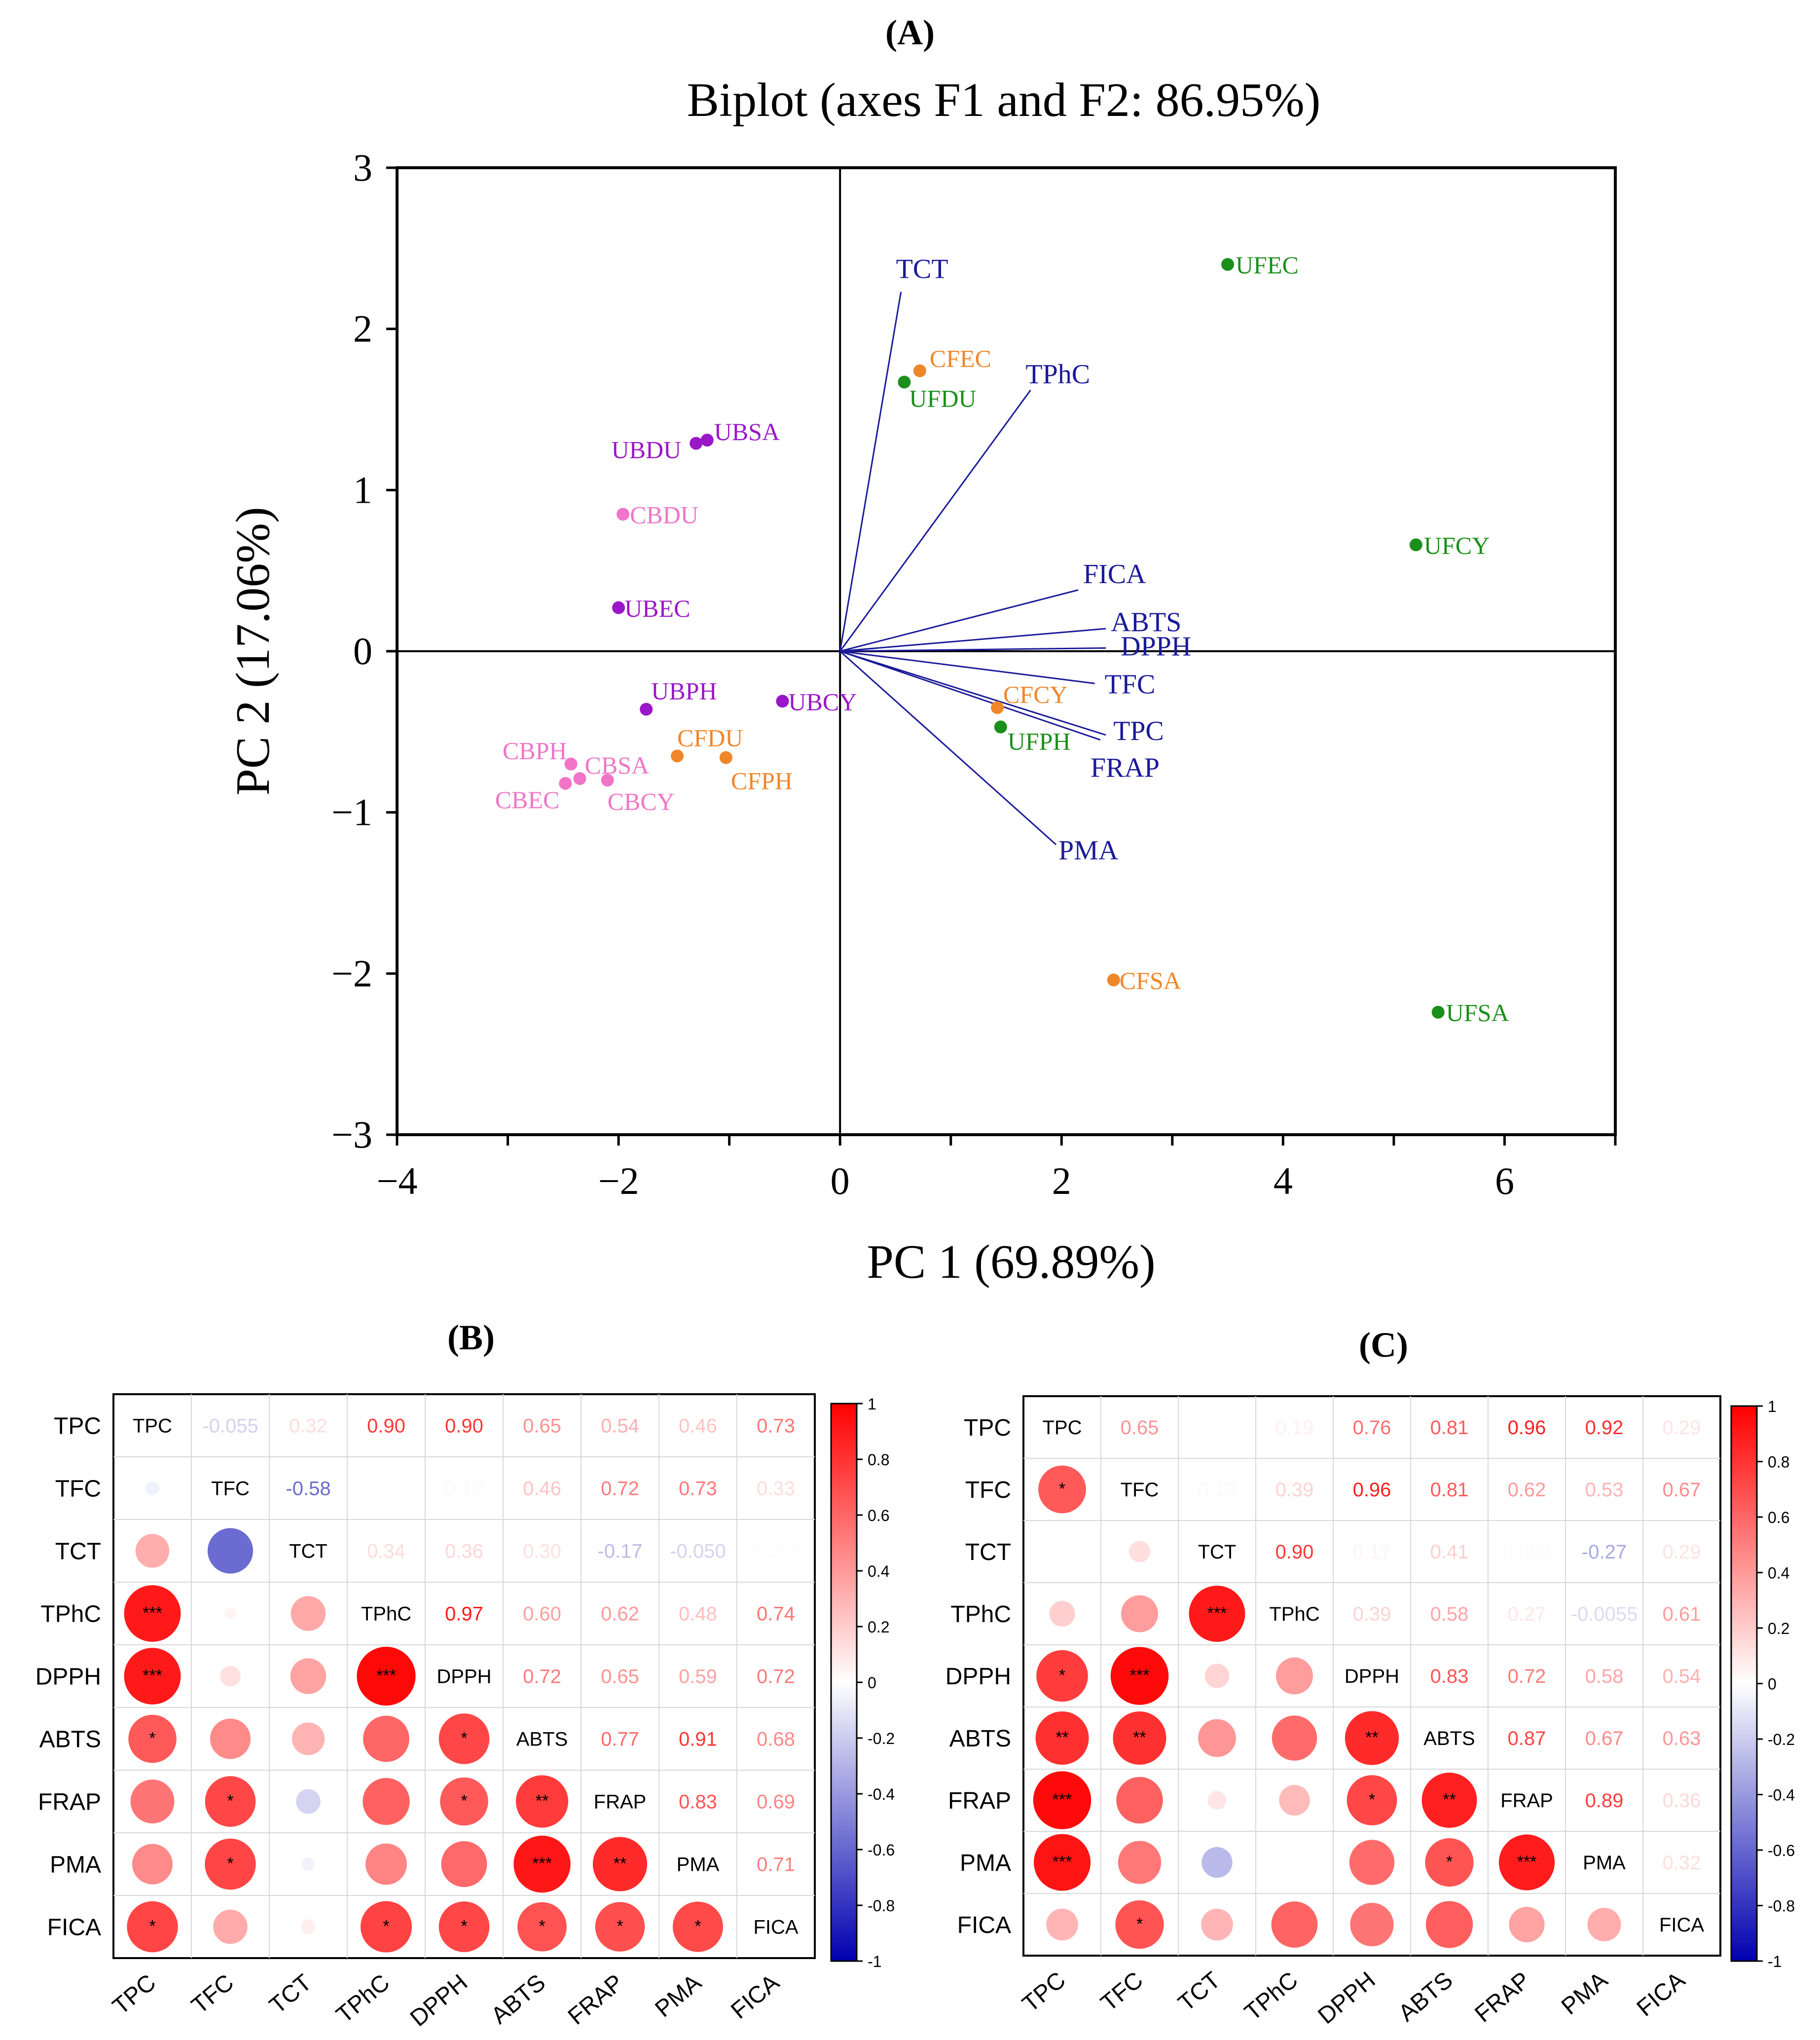  I want to click on point-ufdu, so click(904, 382).